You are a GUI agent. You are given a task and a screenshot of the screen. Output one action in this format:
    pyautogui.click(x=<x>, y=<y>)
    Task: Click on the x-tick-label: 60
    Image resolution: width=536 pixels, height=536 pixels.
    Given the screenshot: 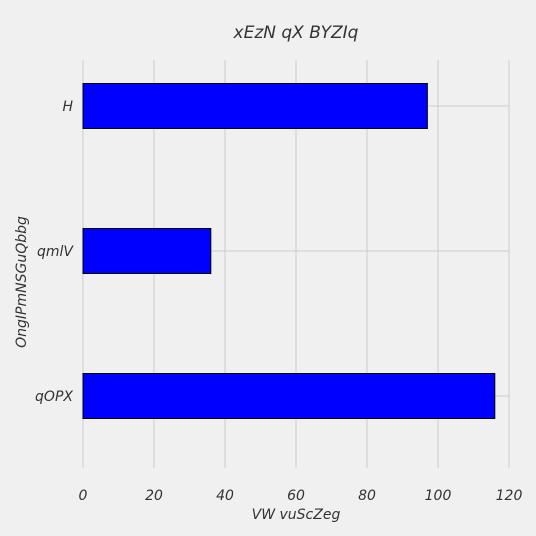 What is the action you would take?
    pyautogui.click(x=296, y=496)
    